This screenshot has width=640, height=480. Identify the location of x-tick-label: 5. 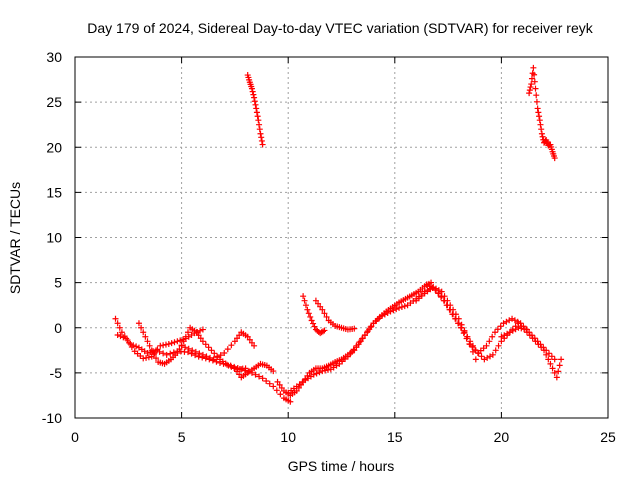
(182, 437).